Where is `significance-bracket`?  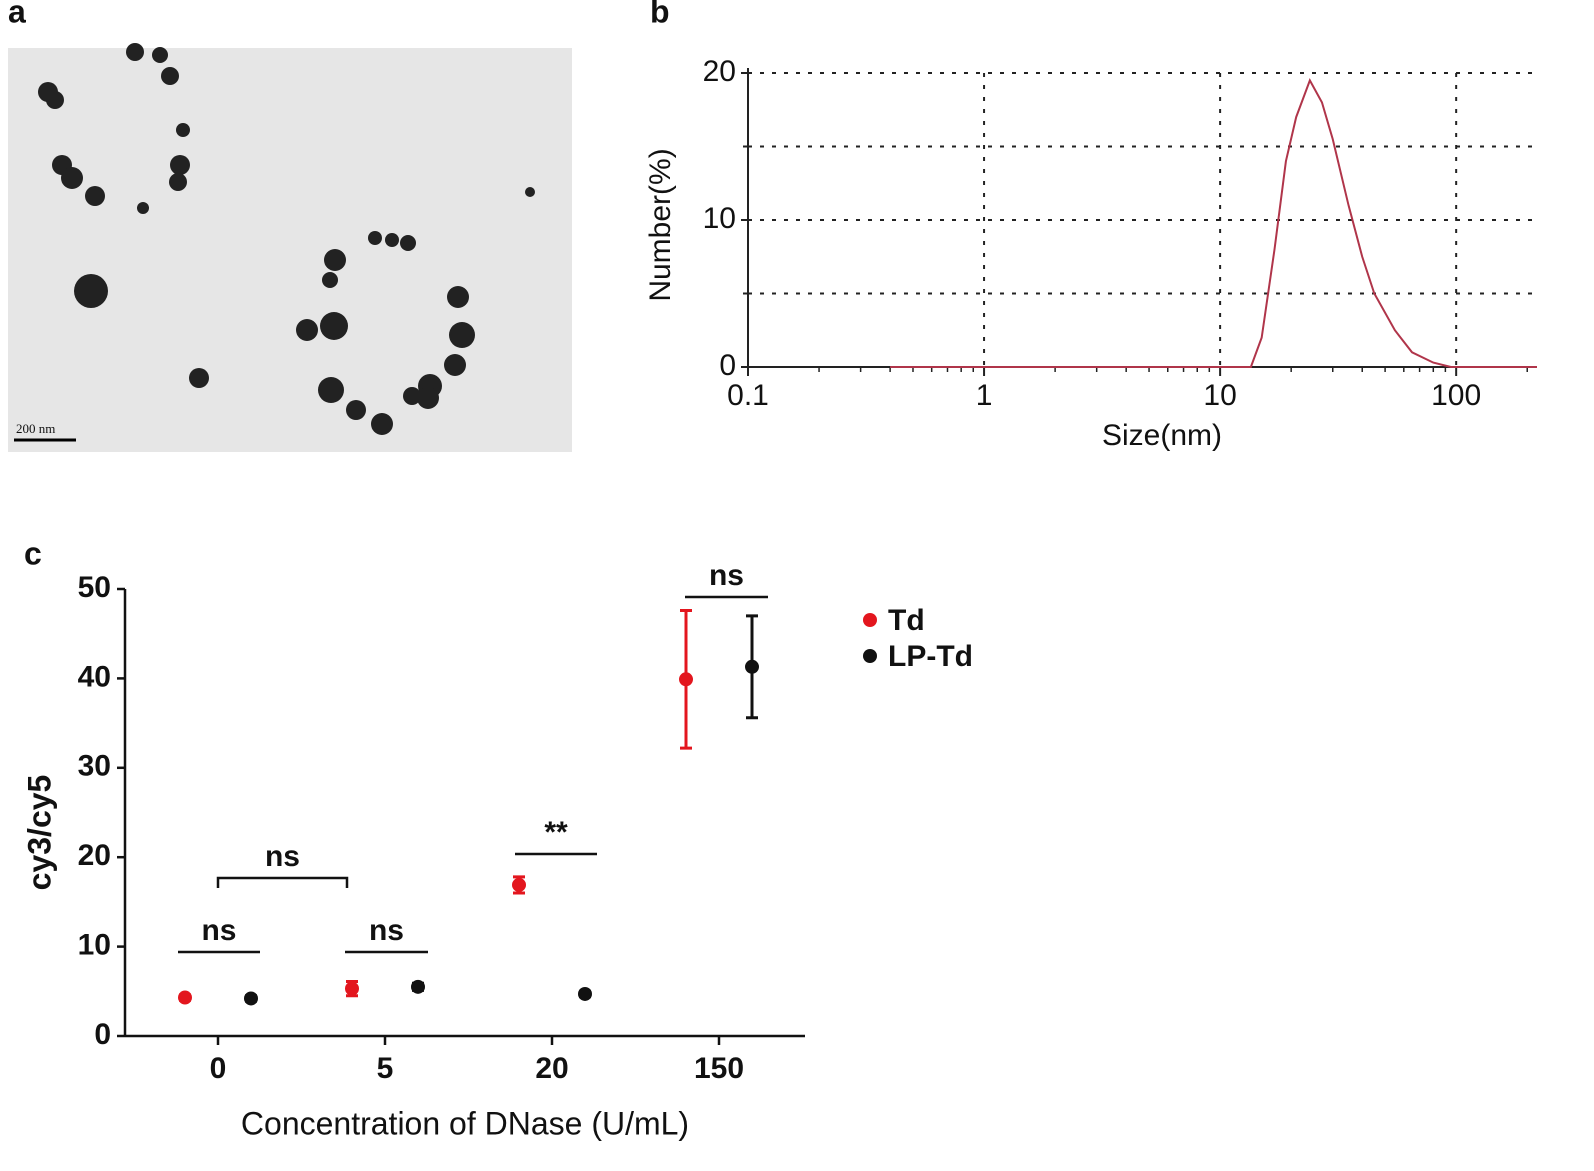
significance-bracket is located at coordinates (282, 882).